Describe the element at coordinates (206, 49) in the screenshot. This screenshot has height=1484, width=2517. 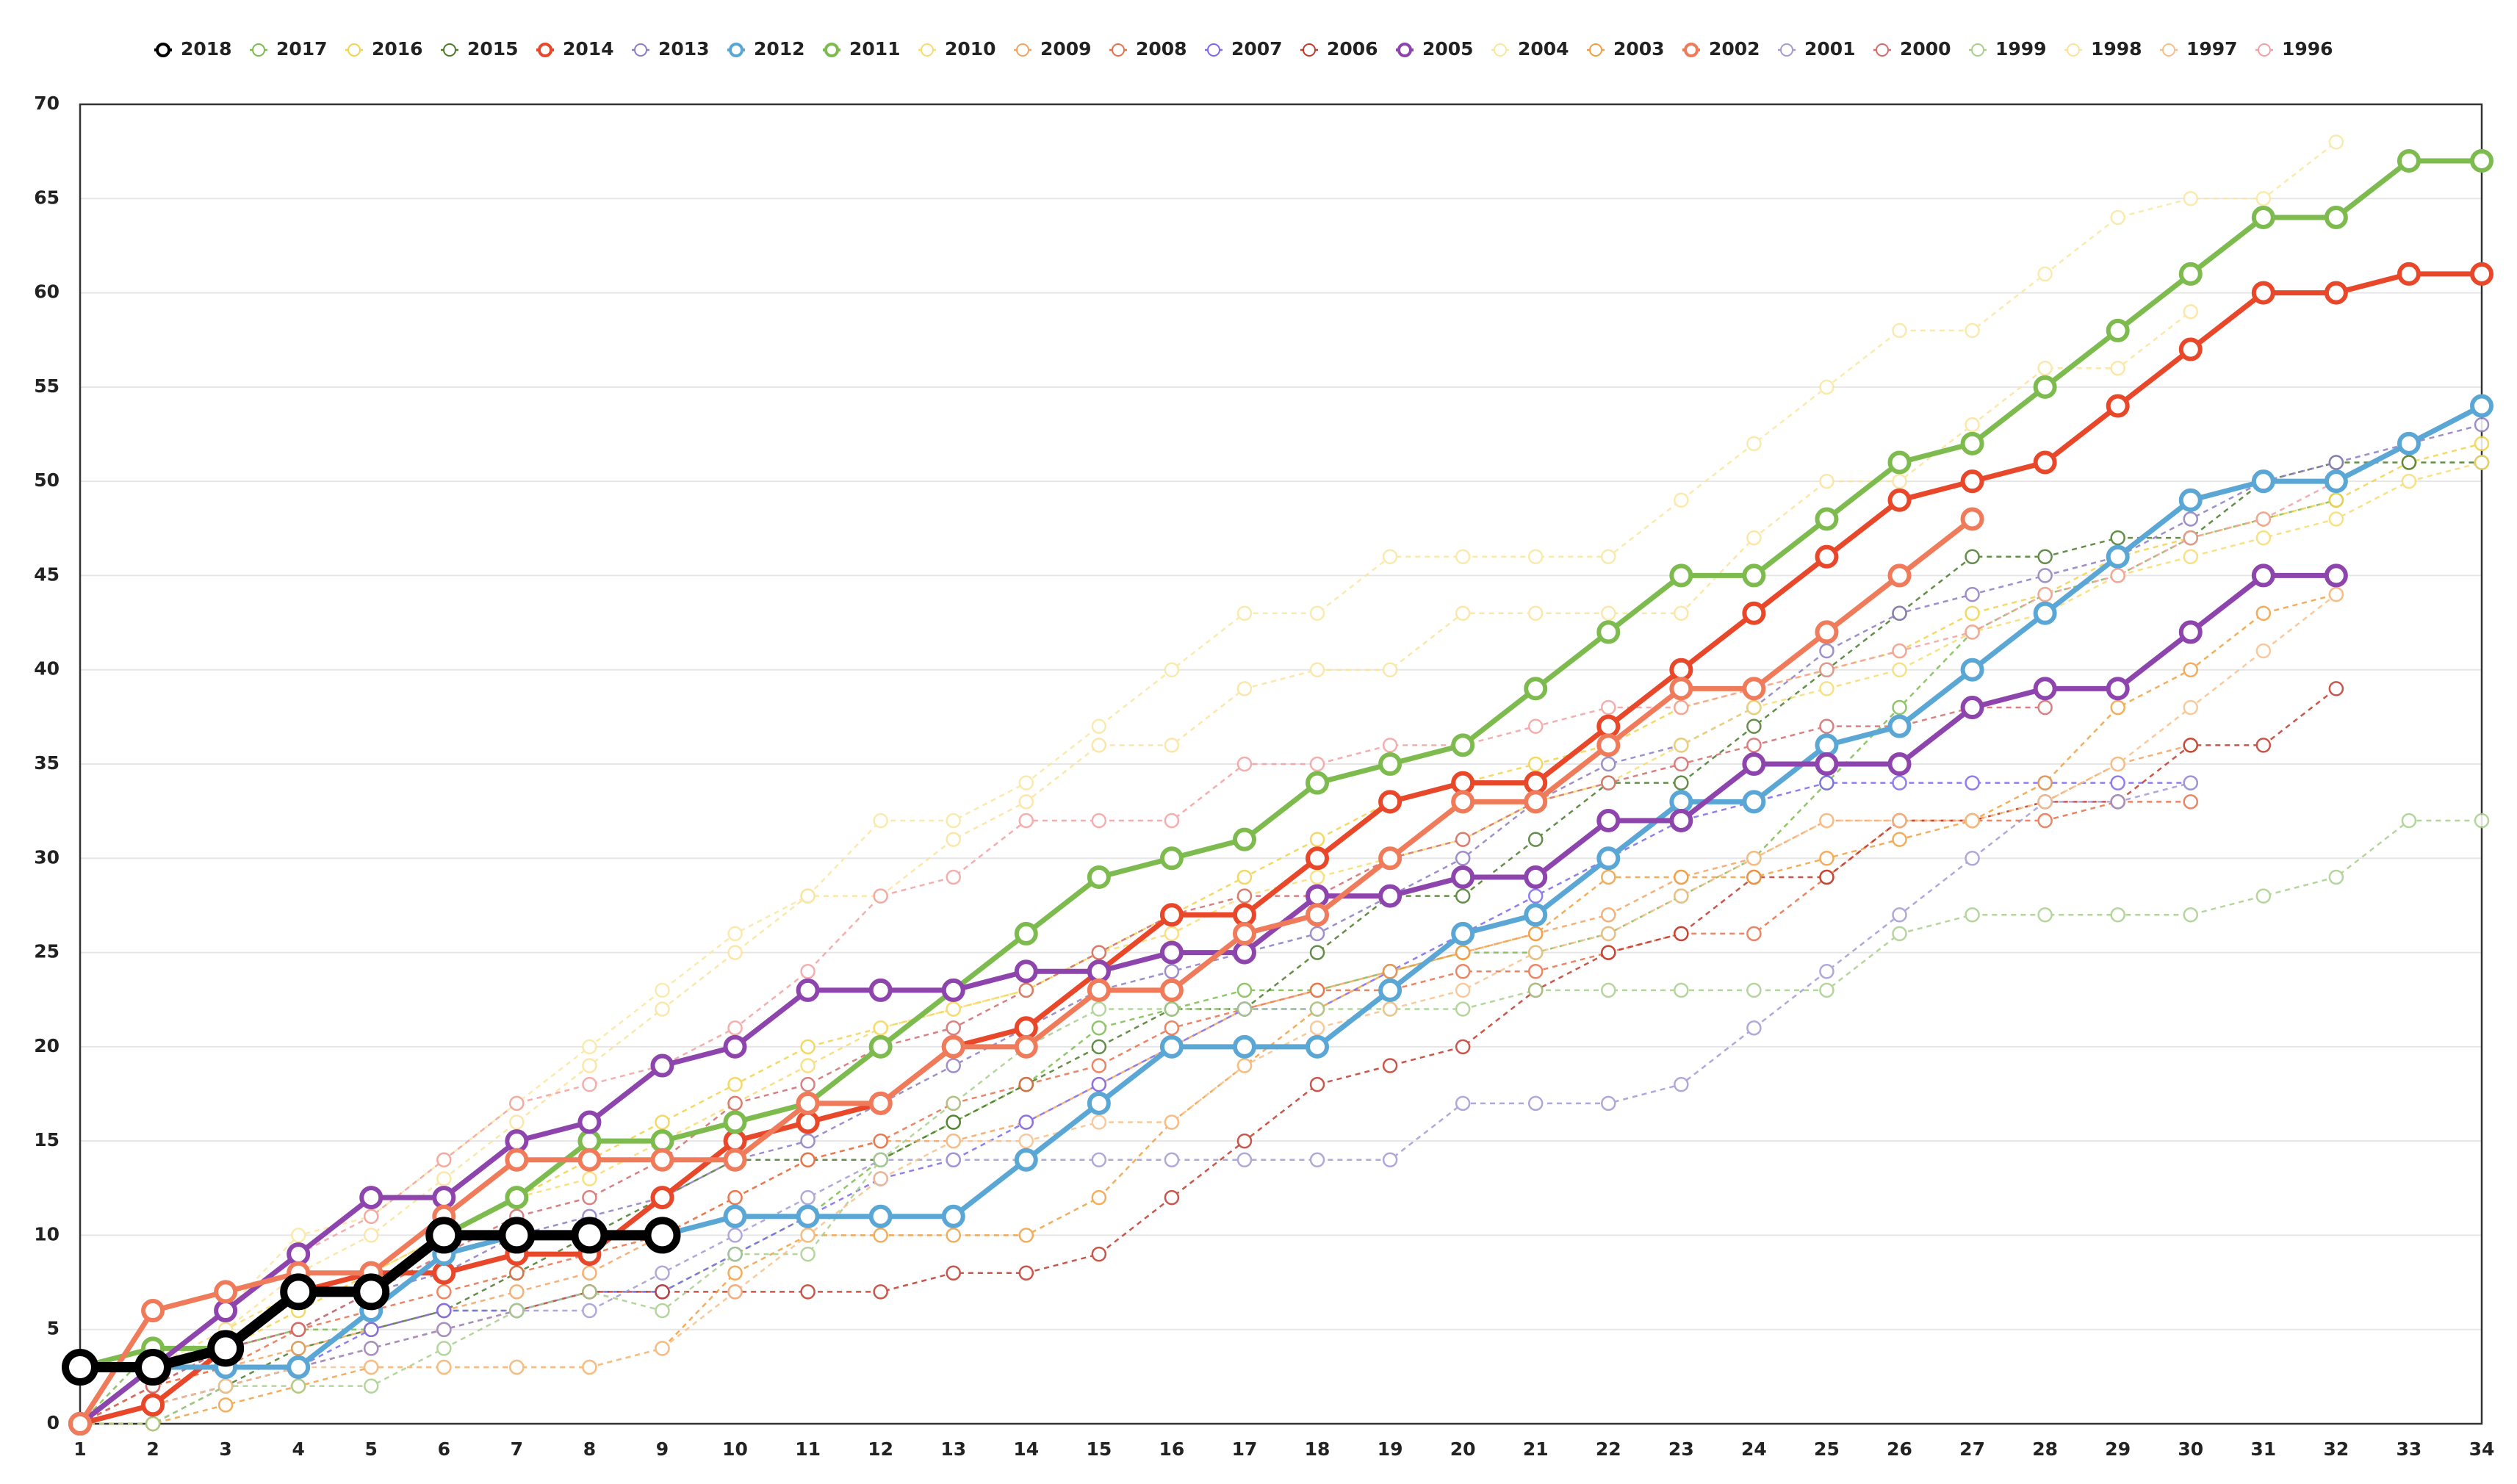
I see `legend-label: 2018` at that location.